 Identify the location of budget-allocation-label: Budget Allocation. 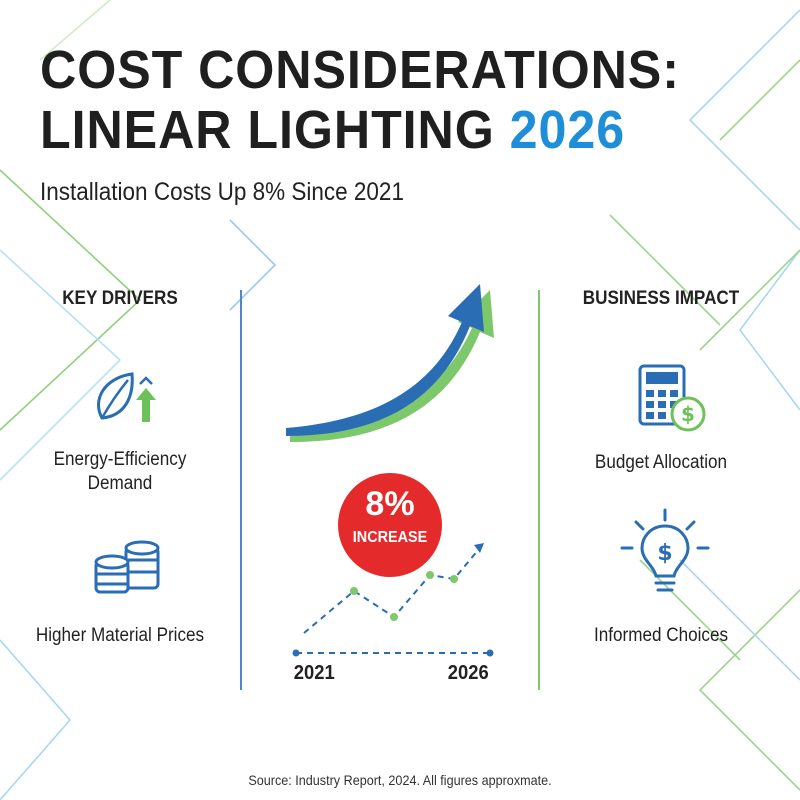
(661, 462).